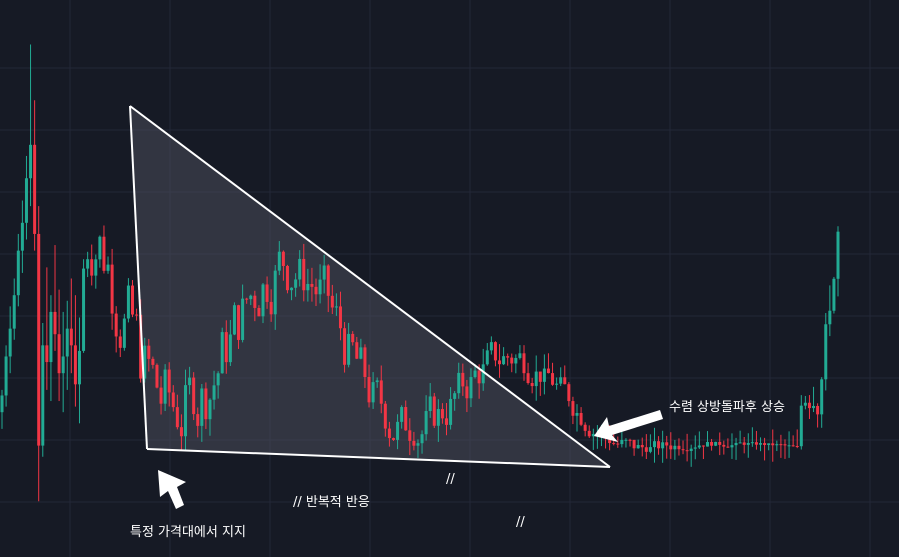  Describe the element at coordinates (378, 458) in the screenshot. I see `triangle-support-line` at that location.